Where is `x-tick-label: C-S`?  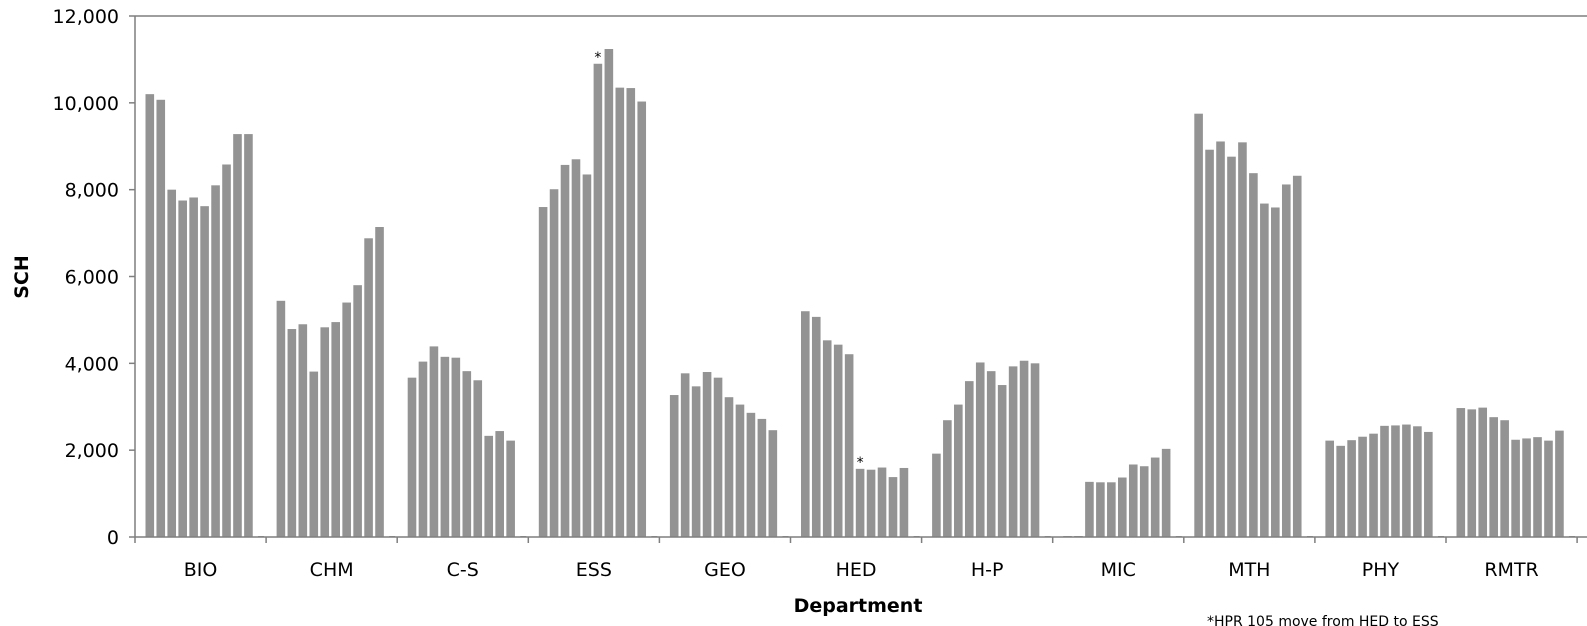
x-tick-label: C-S is located at coordinates (463, 570).